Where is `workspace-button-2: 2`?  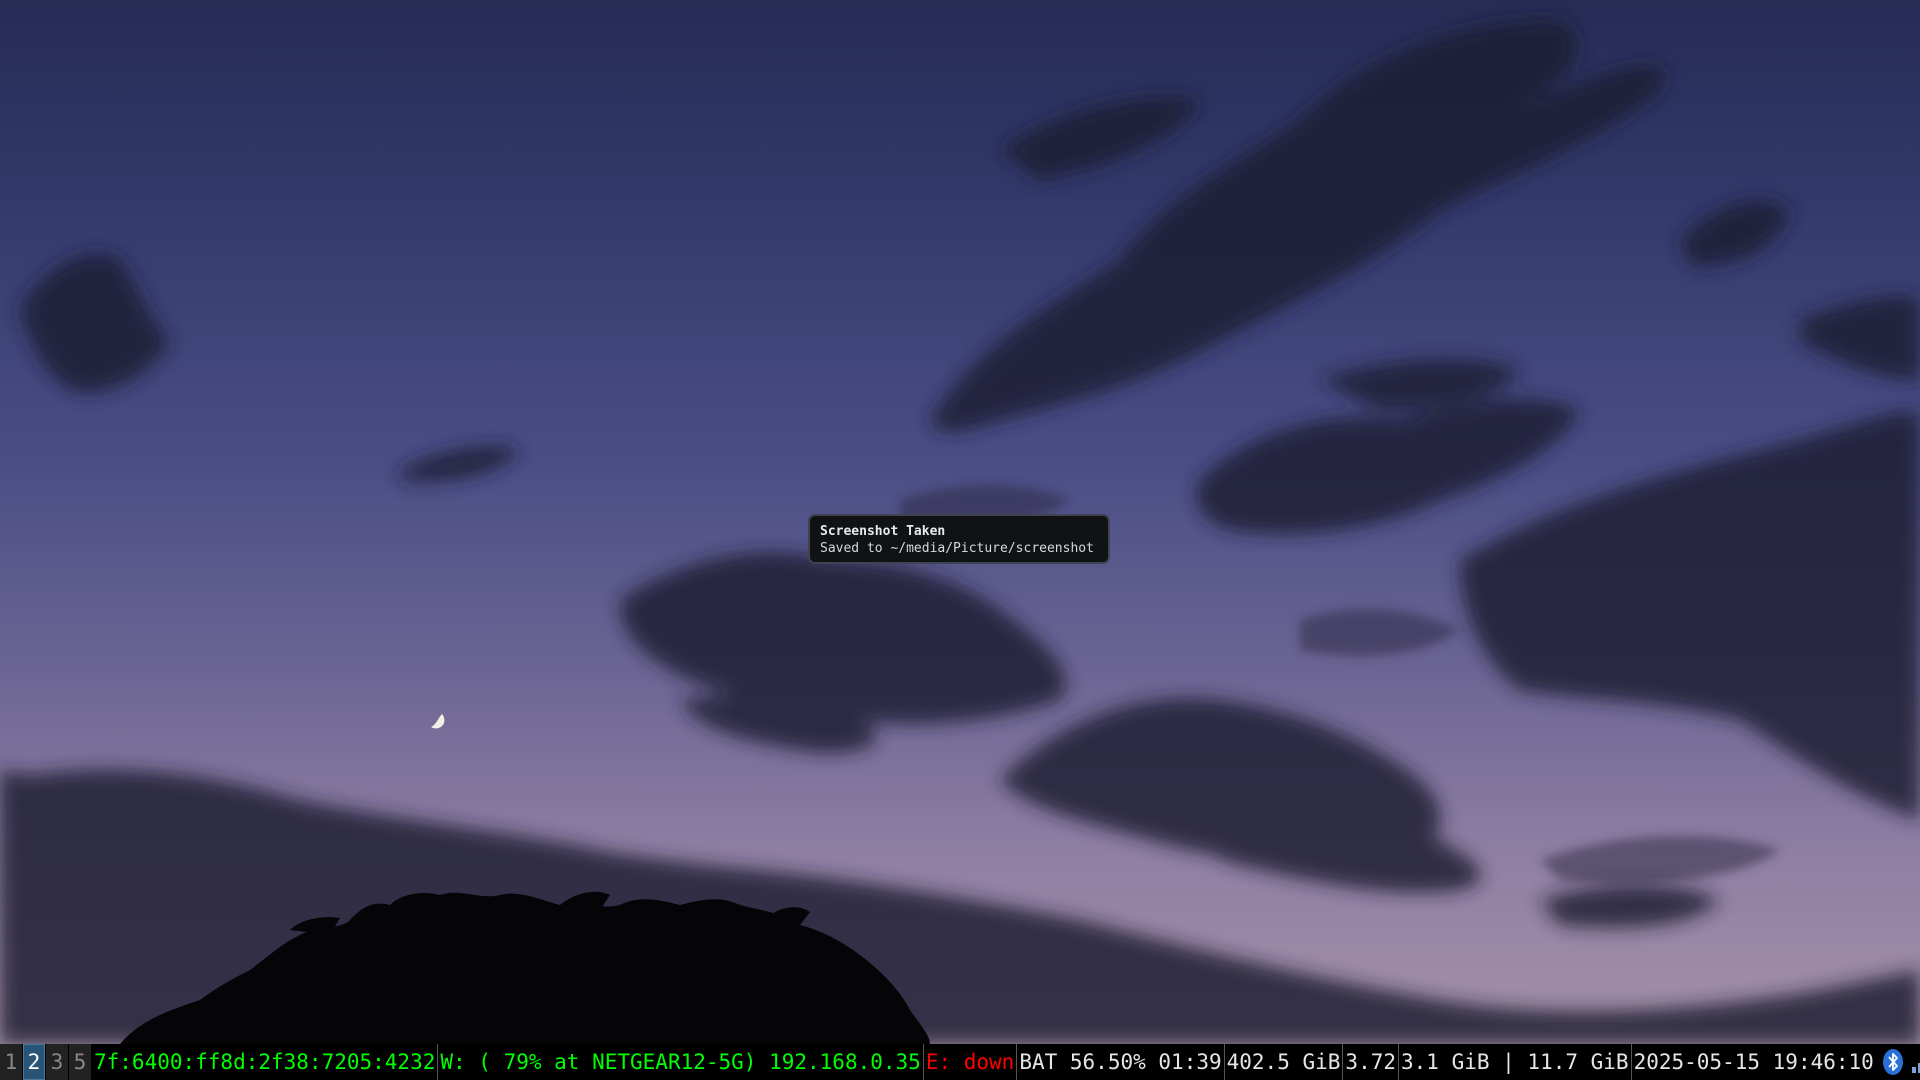
workspace-button-2: 2 is located at coordinates (34, 1062).